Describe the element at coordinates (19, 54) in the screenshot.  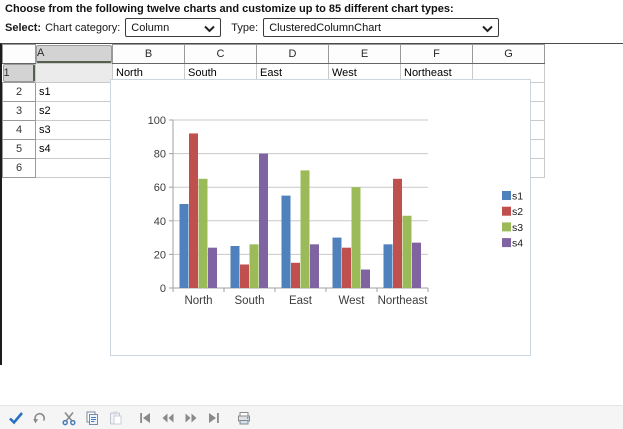
I see `grid-corner-cell` at that location.